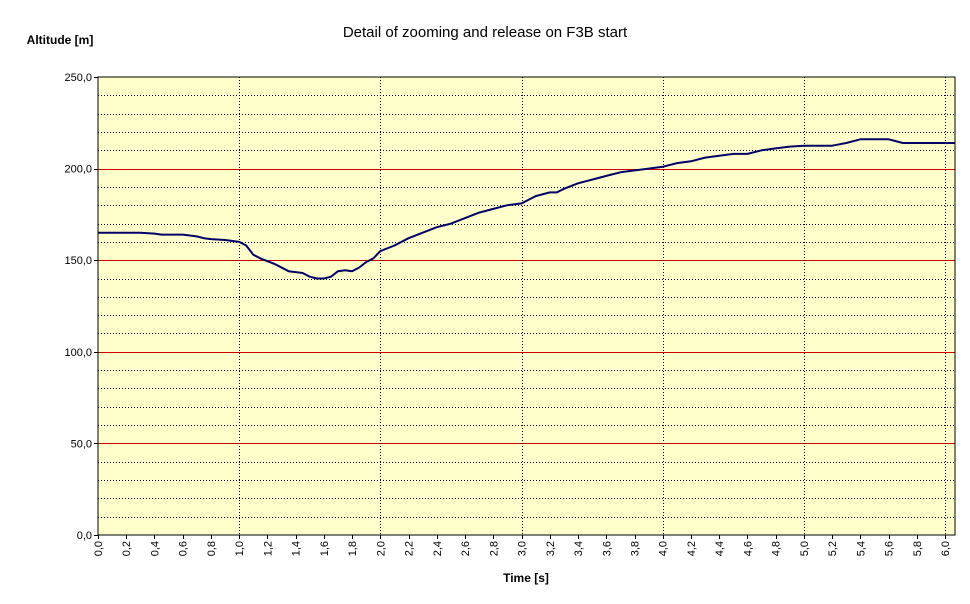 This screenshot has height=604, width=970. What do you see at coordinates (918, 548) in the screenshot?
I see `x-tick-label: 5,8` at bounding box center [918, 548].